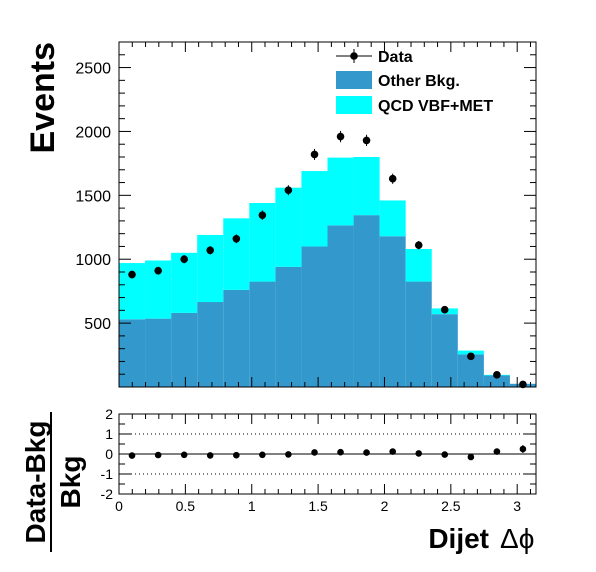 The width and height of the screenshot is (596, 572). Describe the element at coordinates (109, 454) in the screenshot. I see `ratio-y-tick-label: 0` at that location.